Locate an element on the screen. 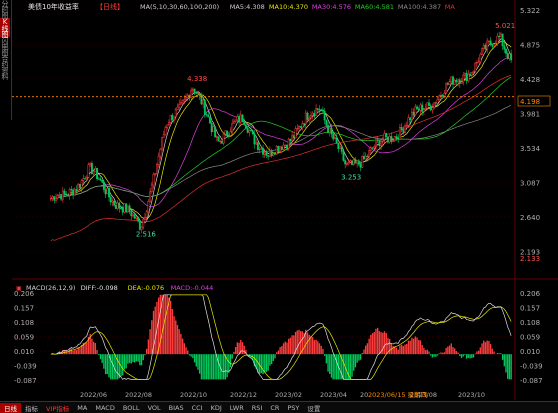 This screenshot has height=413, width=558. last-price-tag: 4.198 is located at coordinates (530, 102).